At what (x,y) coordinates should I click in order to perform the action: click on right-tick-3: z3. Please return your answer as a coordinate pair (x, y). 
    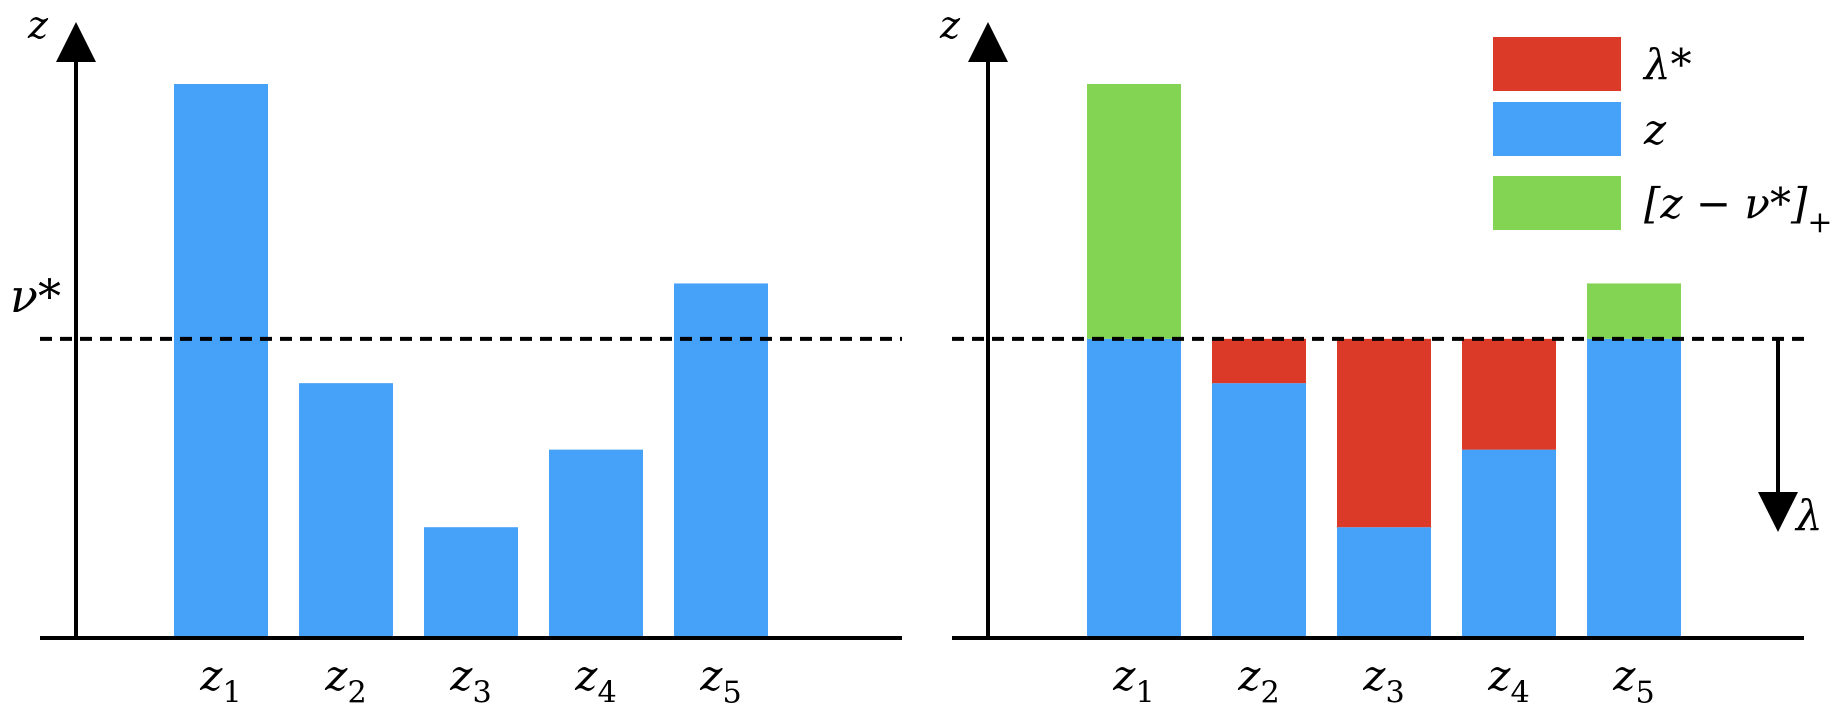
    Looking at the image, I should click on (1383, 681).